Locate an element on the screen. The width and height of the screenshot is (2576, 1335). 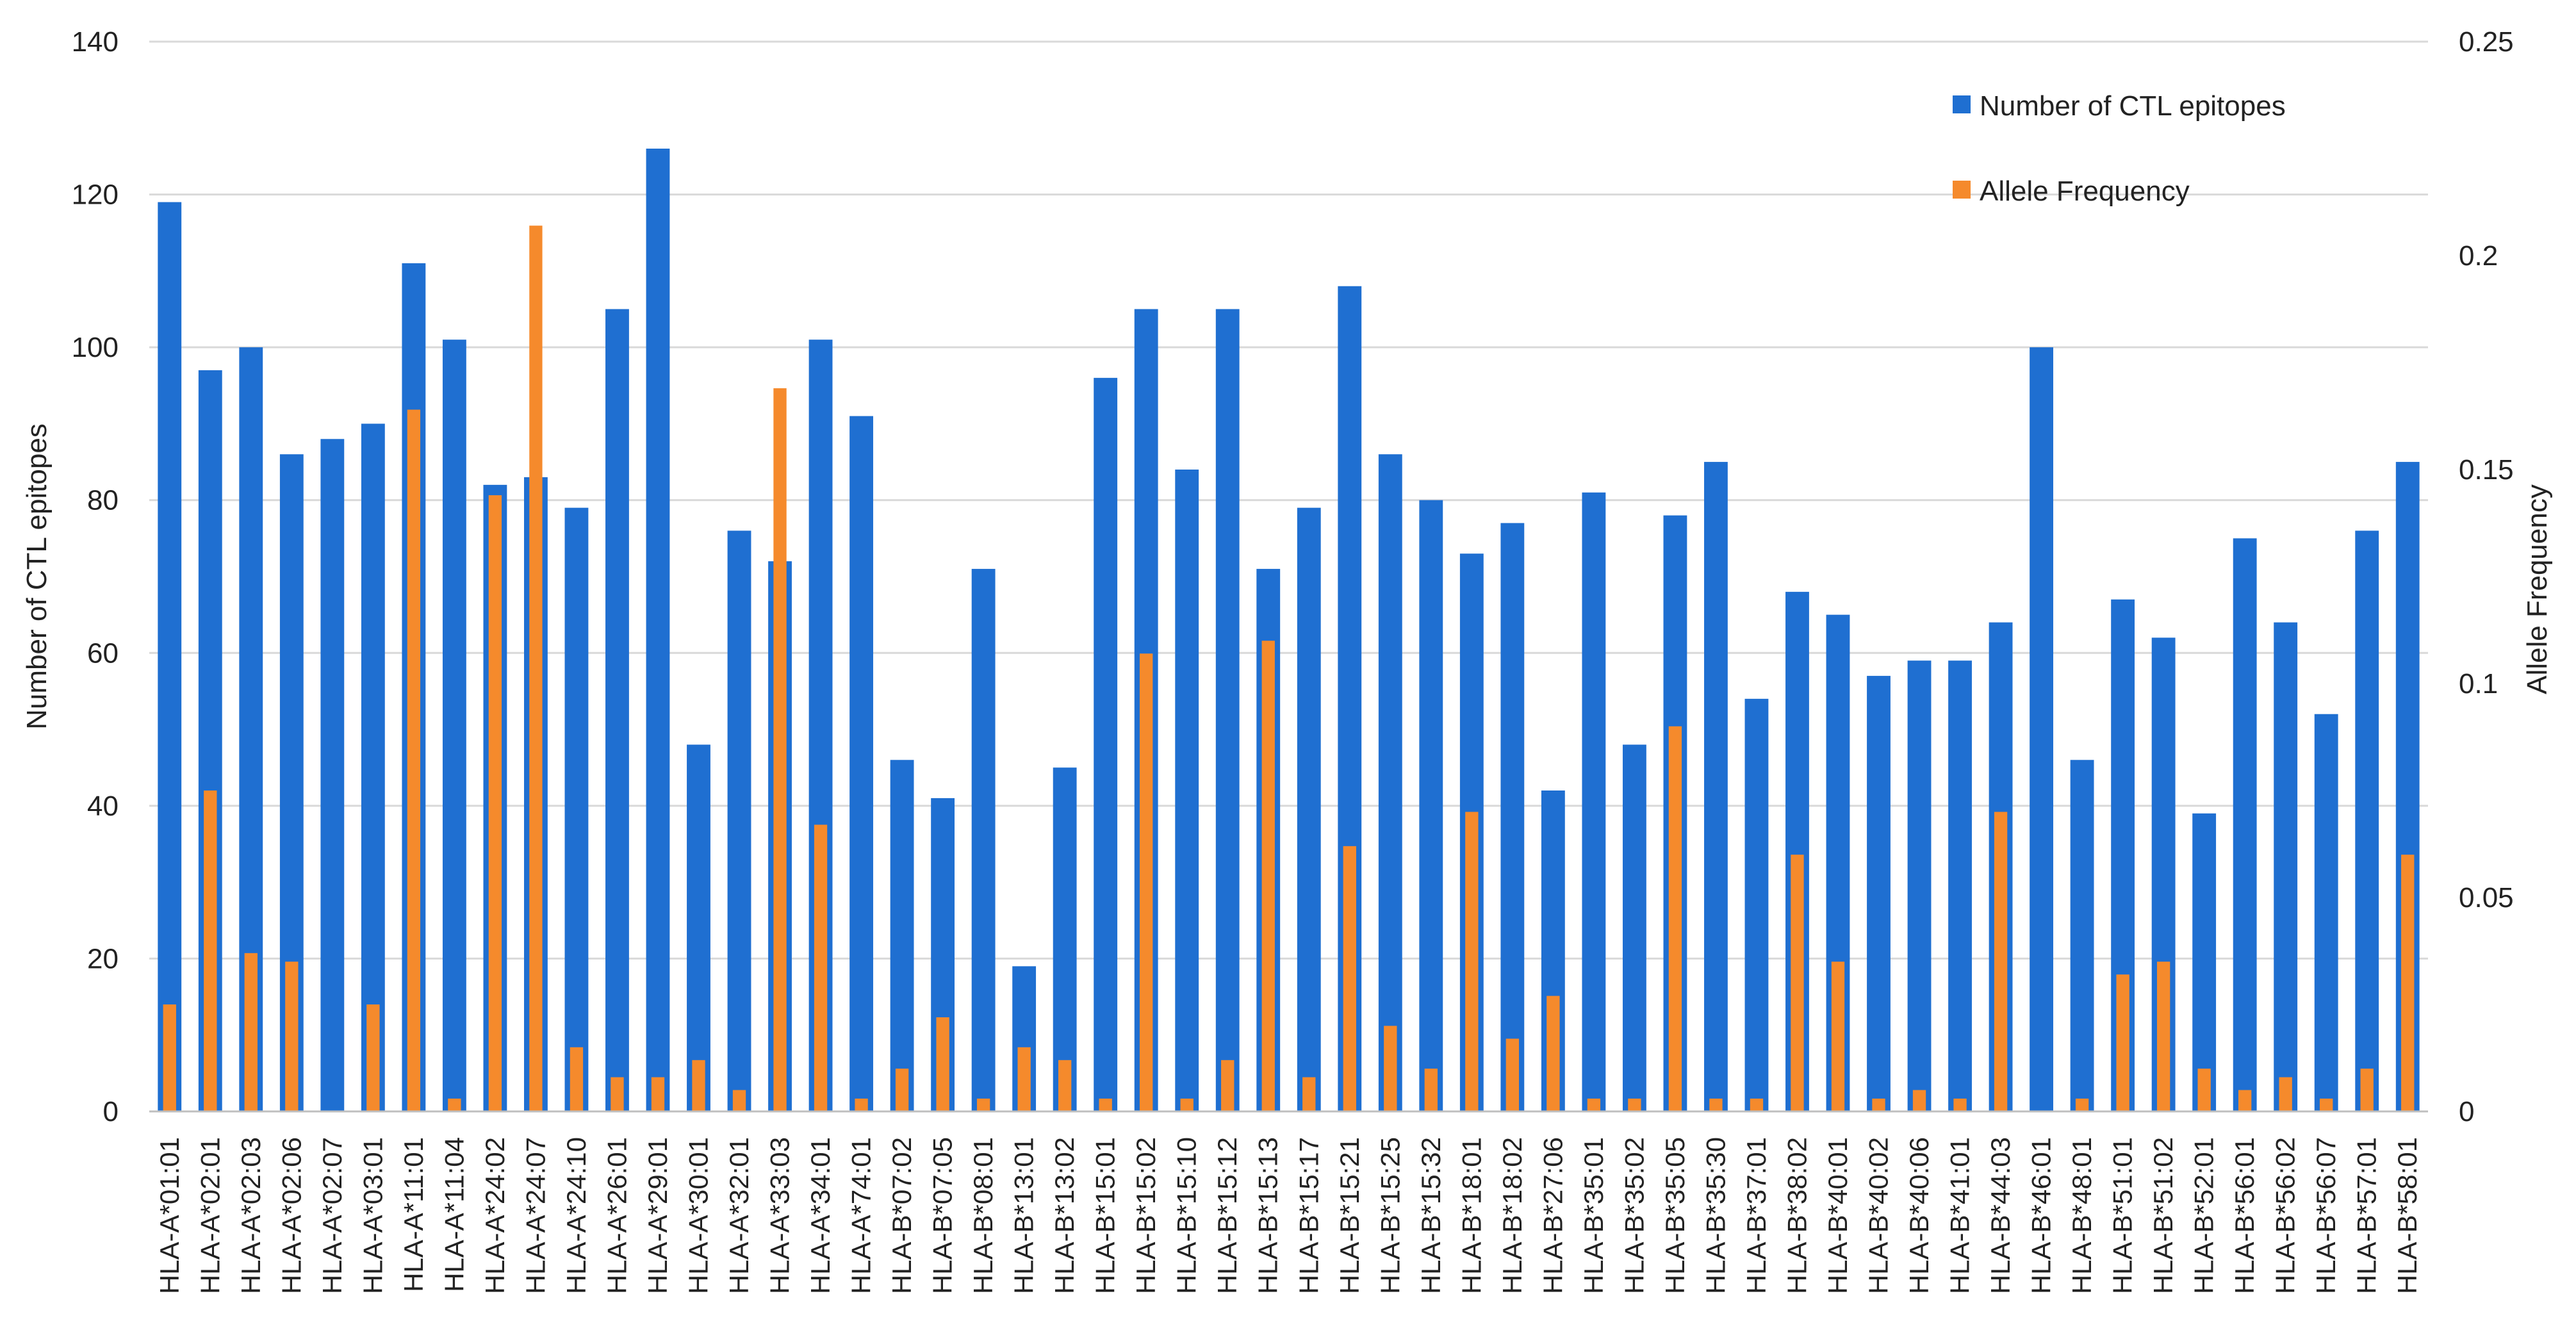
x-tick-label: HLA-B*07:05 is located at coordinates (943, 1215).